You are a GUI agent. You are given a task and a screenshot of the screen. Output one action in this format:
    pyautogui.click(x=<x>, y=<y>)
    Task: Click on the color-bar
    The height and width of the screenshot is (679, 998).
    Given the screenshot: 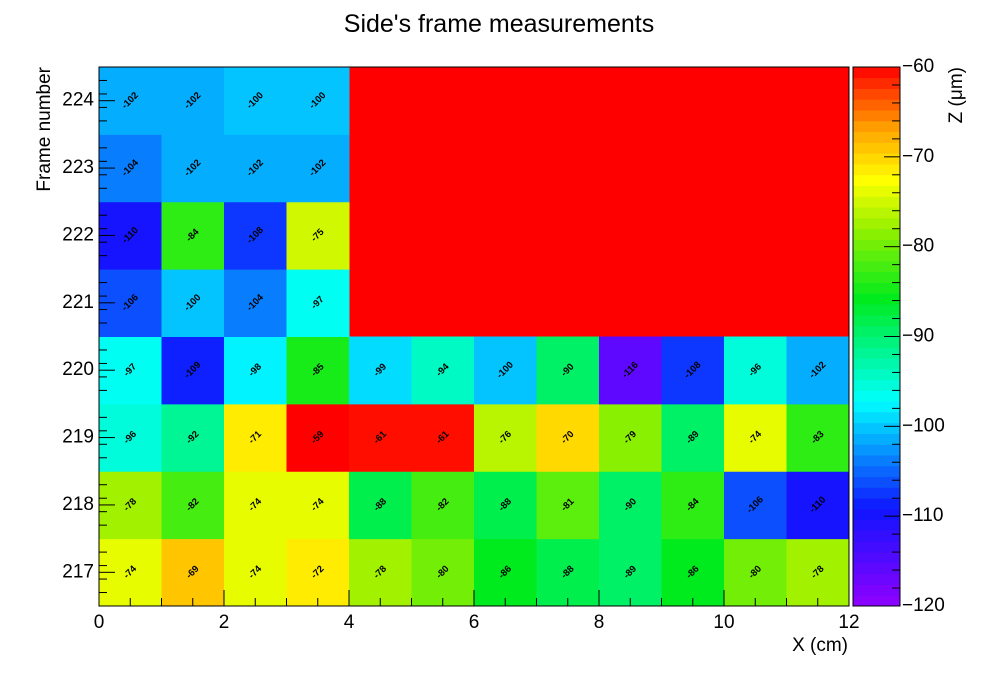 What is the action you would take?
    pyautogui.click(x=876, y=336)
    